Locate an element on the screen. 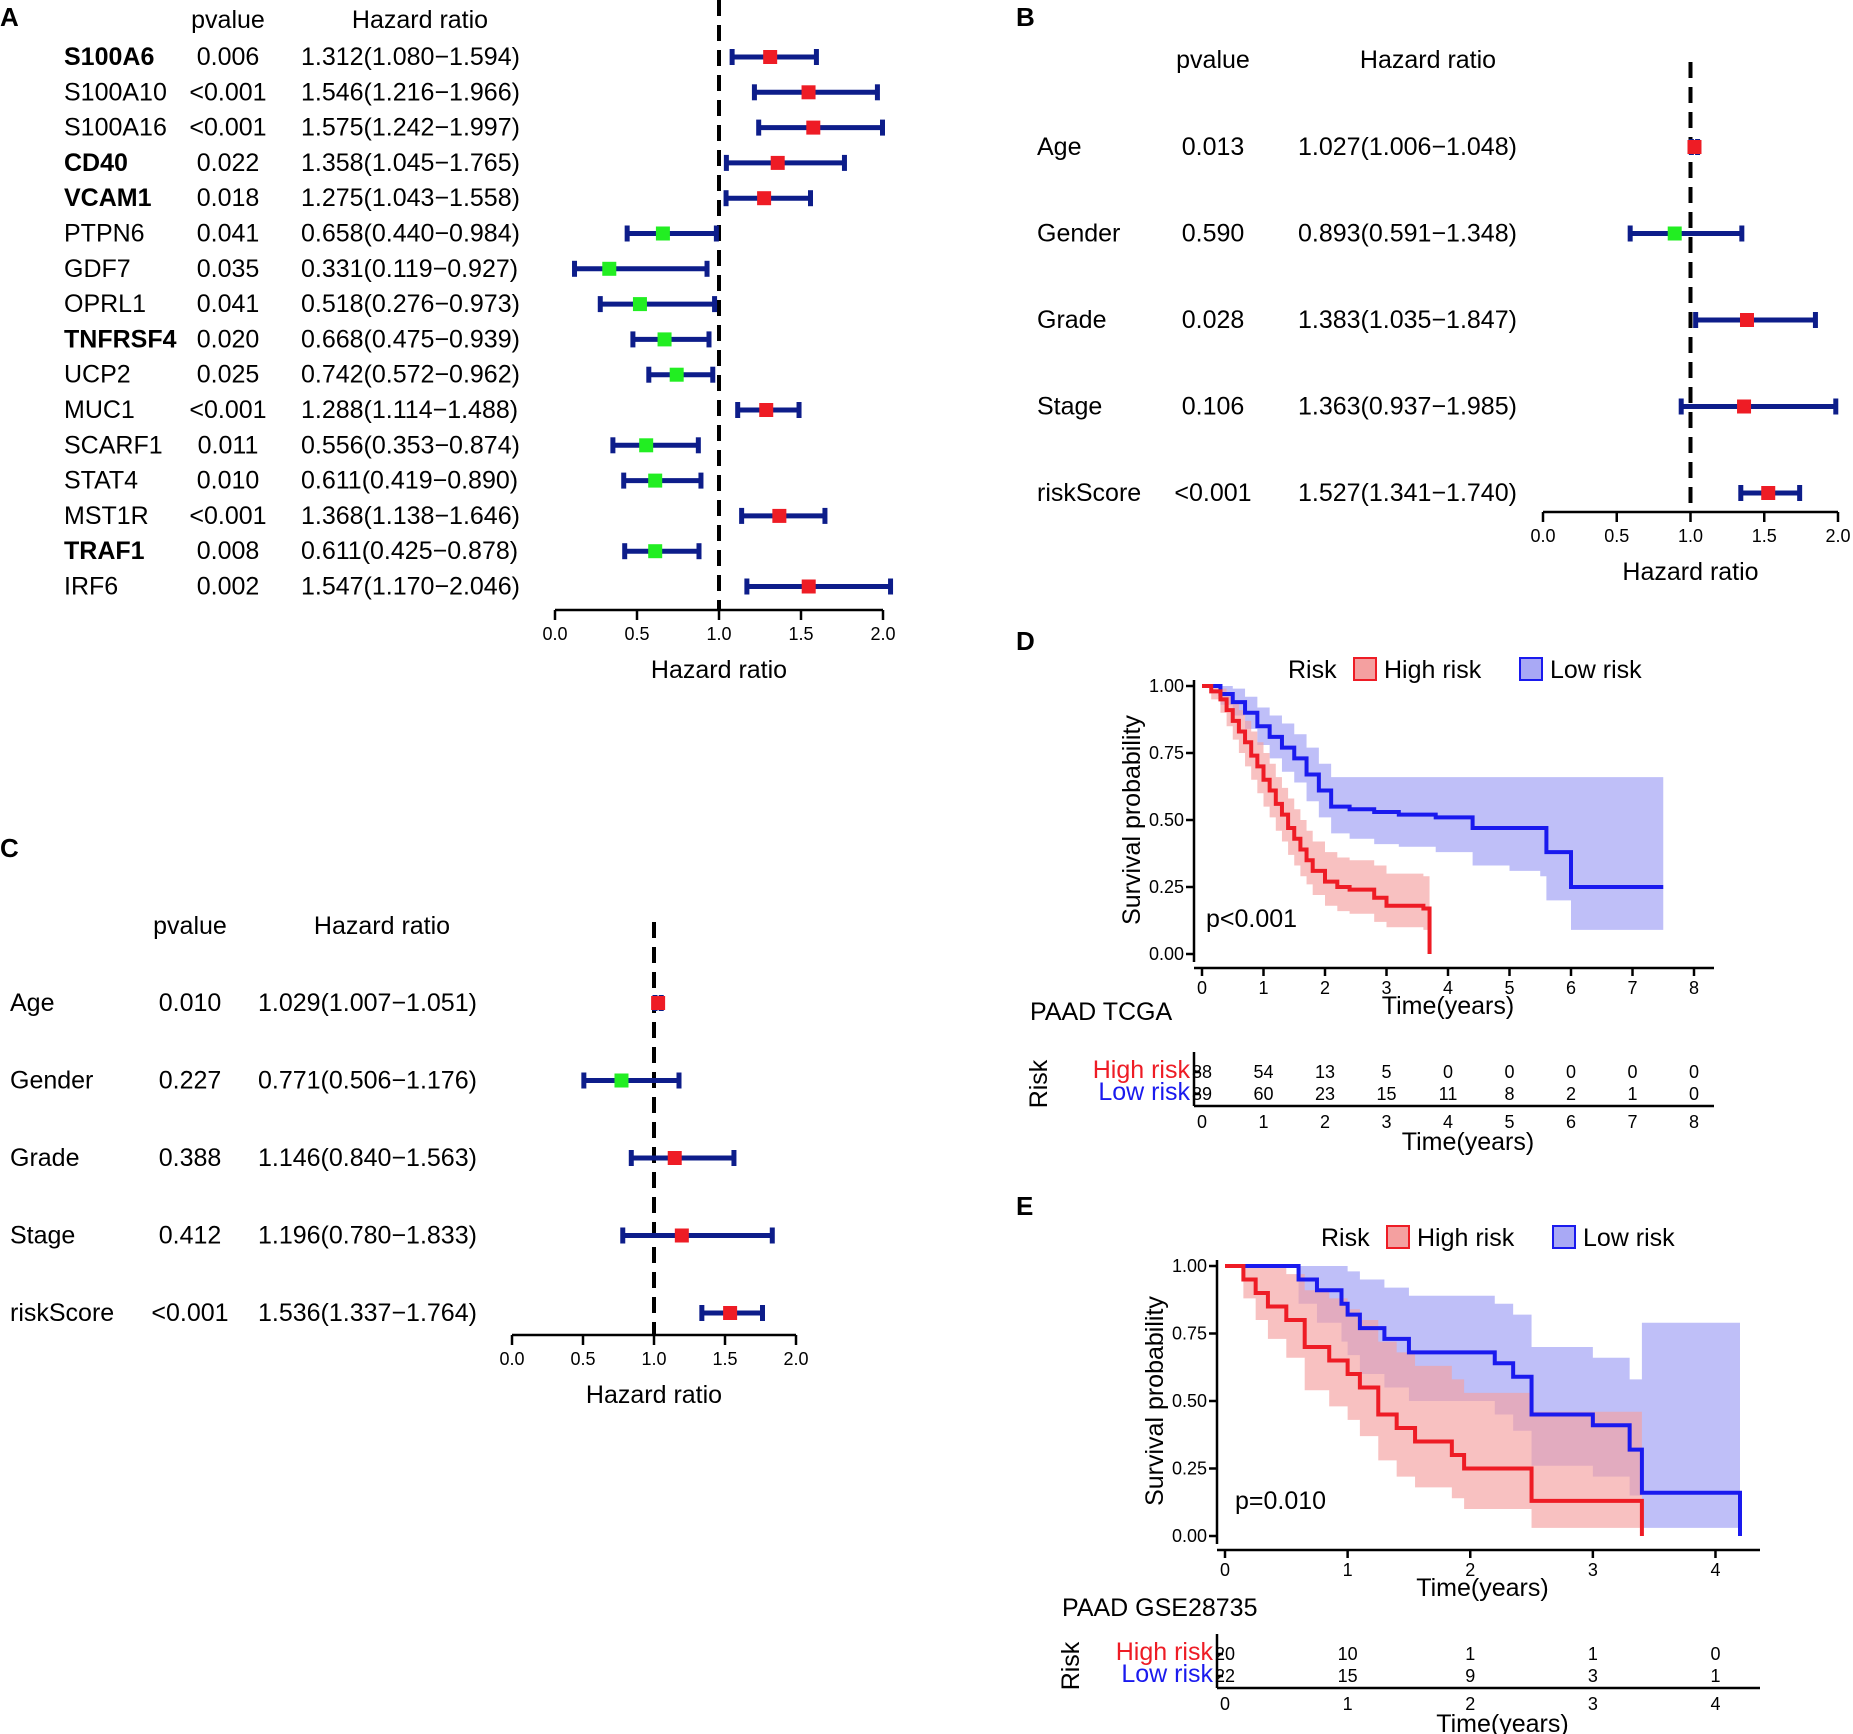 The image size is (1853, 1734). row-pvalue: <0.001 is located at coordinates (1212, 493).